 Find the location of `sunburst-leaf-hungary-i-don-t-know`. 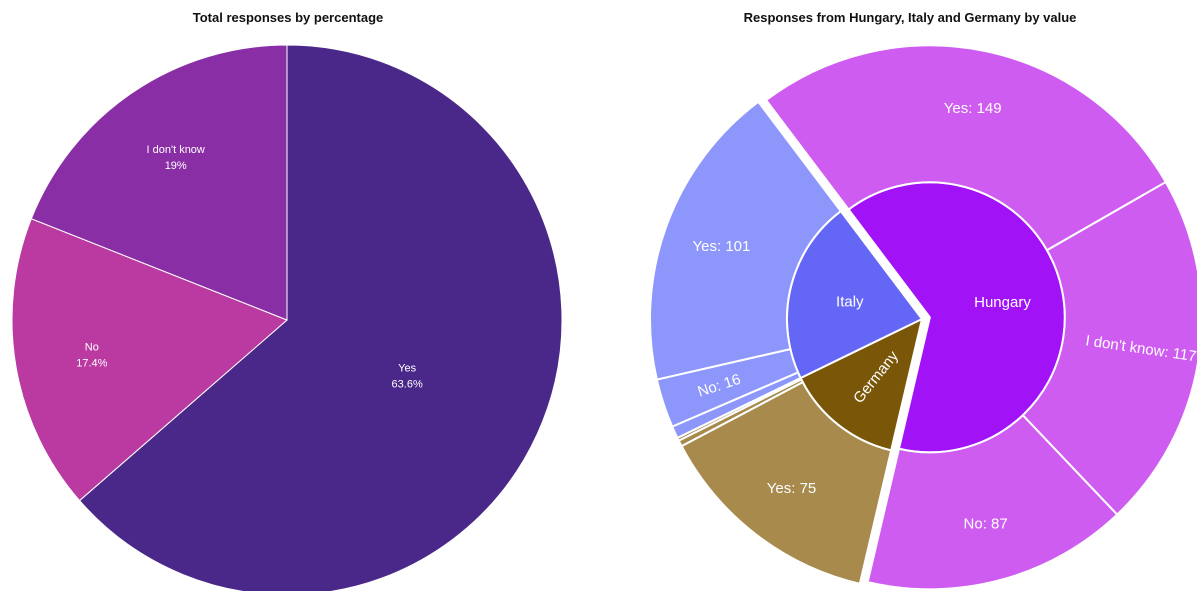

sunburst-leaf-hungary-i-don-t-know is located at coordinates (1109, 348).